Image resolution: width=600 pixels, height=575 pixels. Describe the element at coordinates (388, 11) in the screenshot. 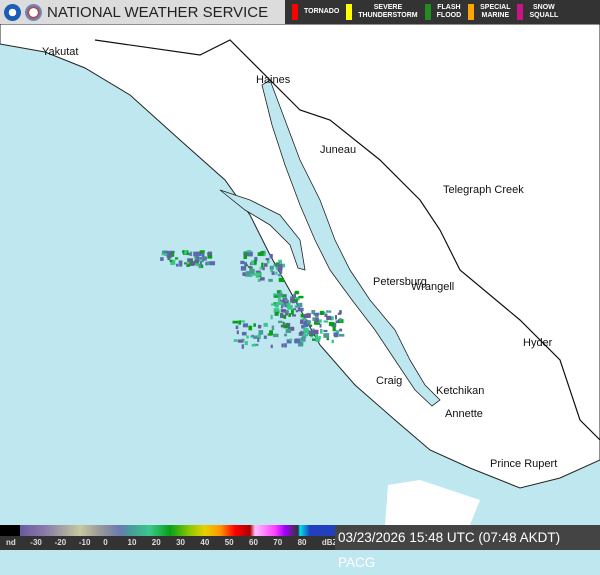

I see `warning-label: SEVERE THUNDERSTORM` at that location.